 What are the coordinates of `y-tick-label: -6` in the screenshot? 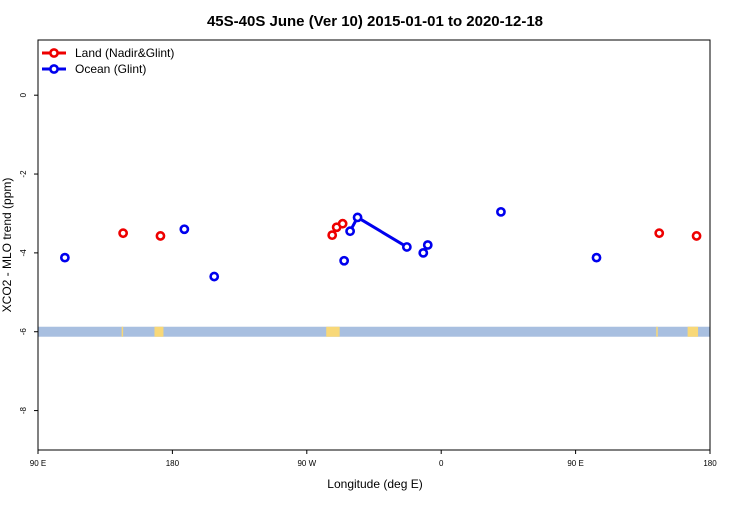 It's located at (23, 332).